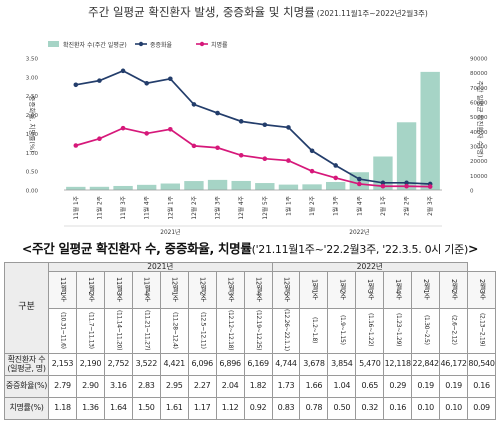 The width and height of the screenshot is (500, 421). Describe the element at coordinates (314, 387) in the screenshot. I see `table-cell: 1.66` at that location.